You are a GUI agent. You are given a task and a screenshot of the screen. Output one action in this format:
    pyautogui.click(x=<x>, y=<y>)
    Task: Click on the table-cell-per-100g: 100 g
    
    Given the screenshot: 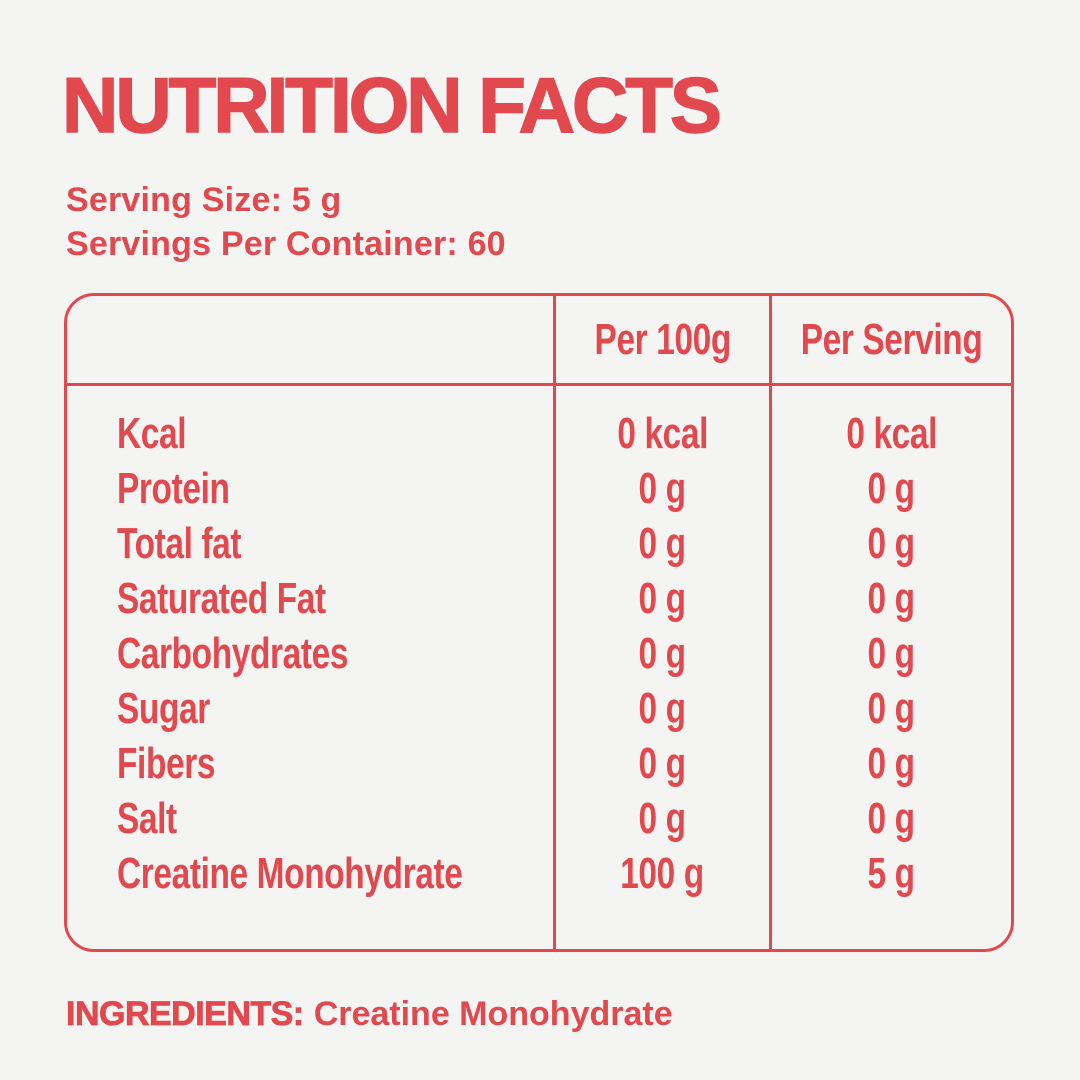 What is the action you would take?
    pyautogui.click(x=662, y=873)
    